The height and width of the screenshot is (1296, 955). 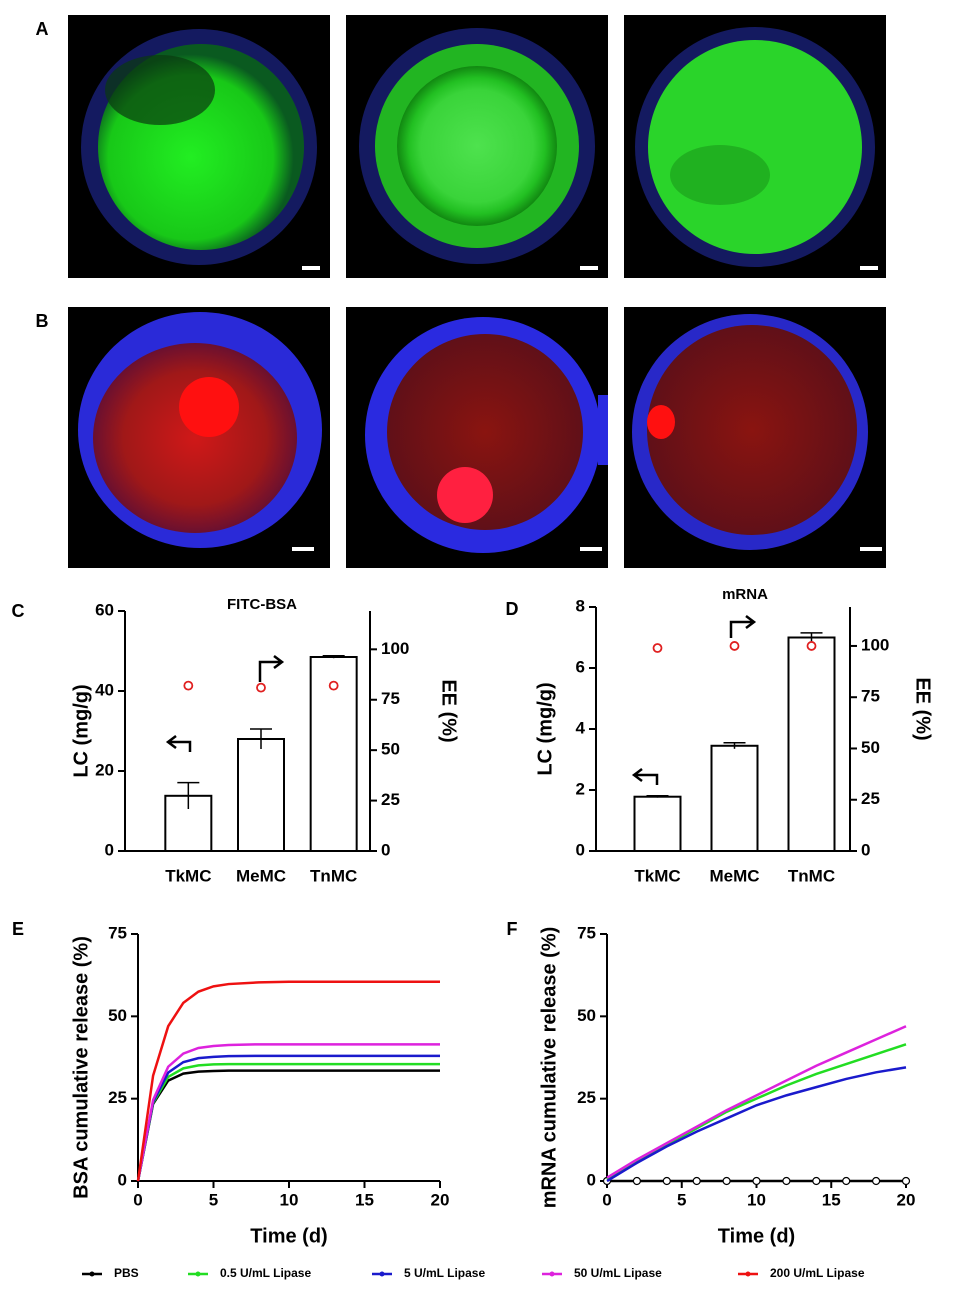 What do you see at coordinates (817, 1273) in the screenshot?
I see `legend-label: 200 U/mL Lipase` at bounding box center [817, 1273].